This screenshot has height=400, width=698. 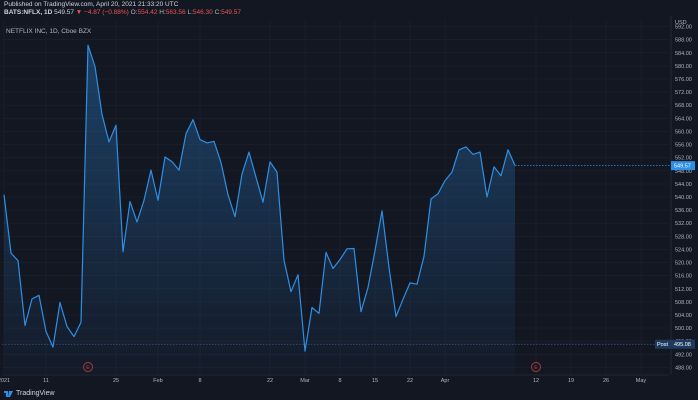 What do you see at coordinates (134, 12) in the screenshot?
I see `open-label: O:` at bounding box center [134, 12].